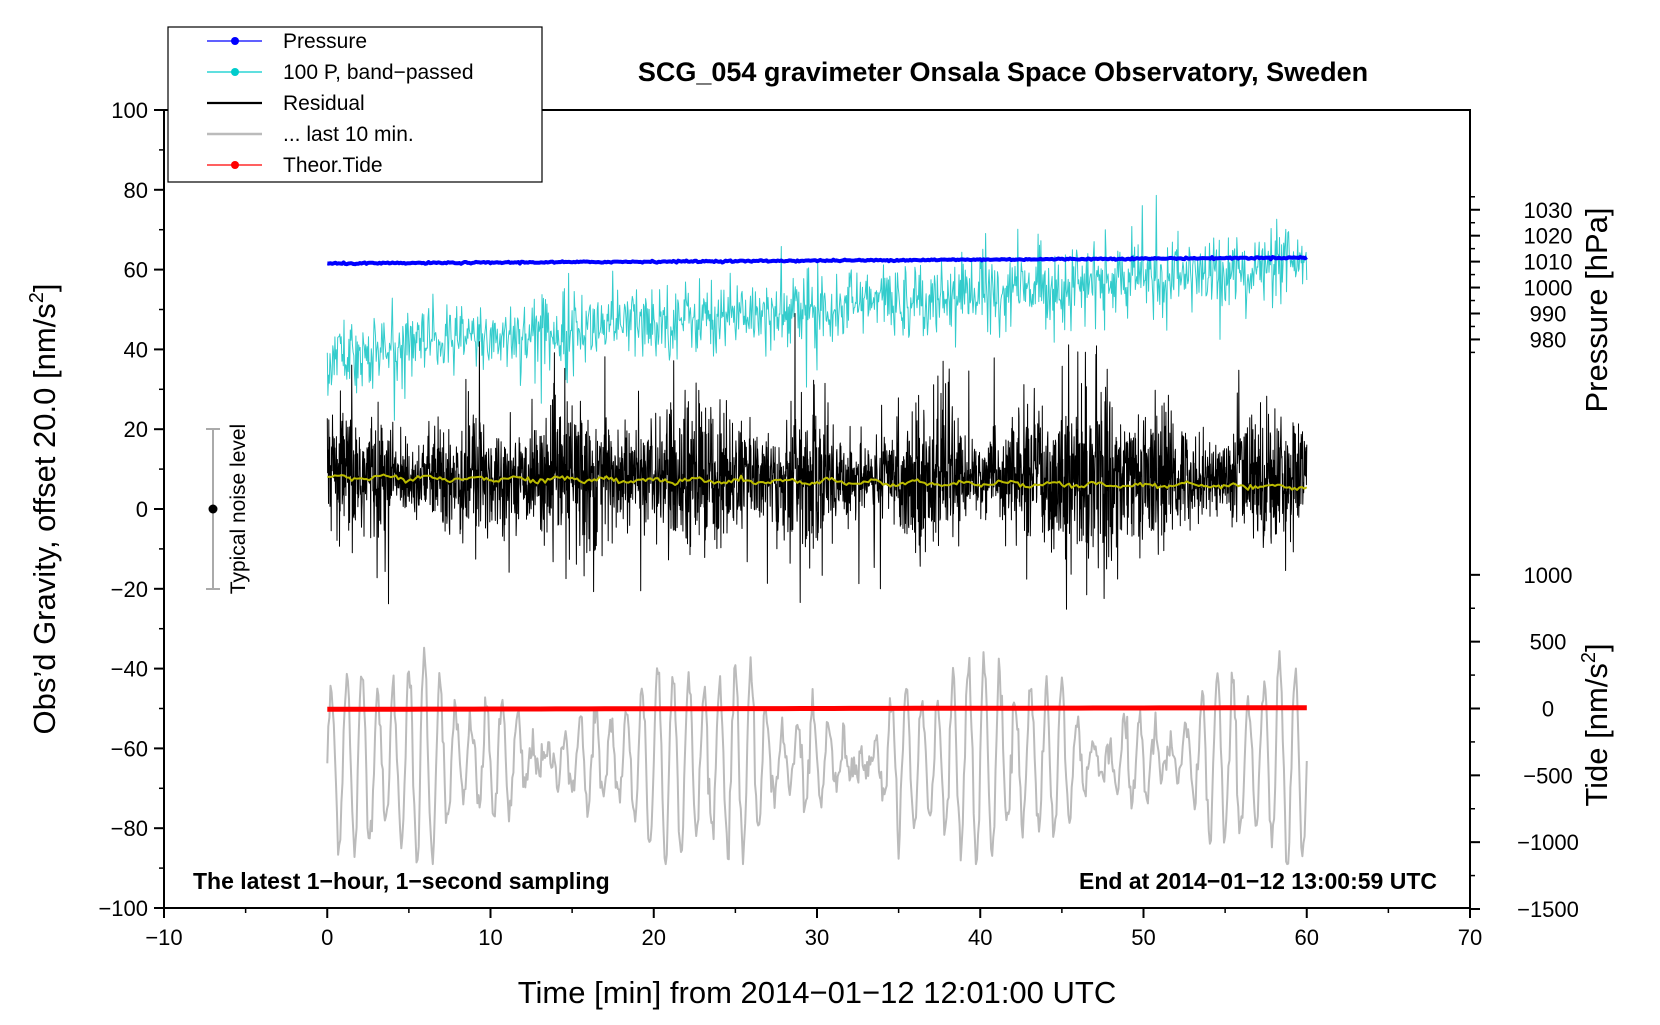 Image resolution: width=1660 pixels, height=1025 pixels. Describe the element at coordinates (1548, 642) in the screenshot. I see `y-tide-tick-label: 500` at that location.